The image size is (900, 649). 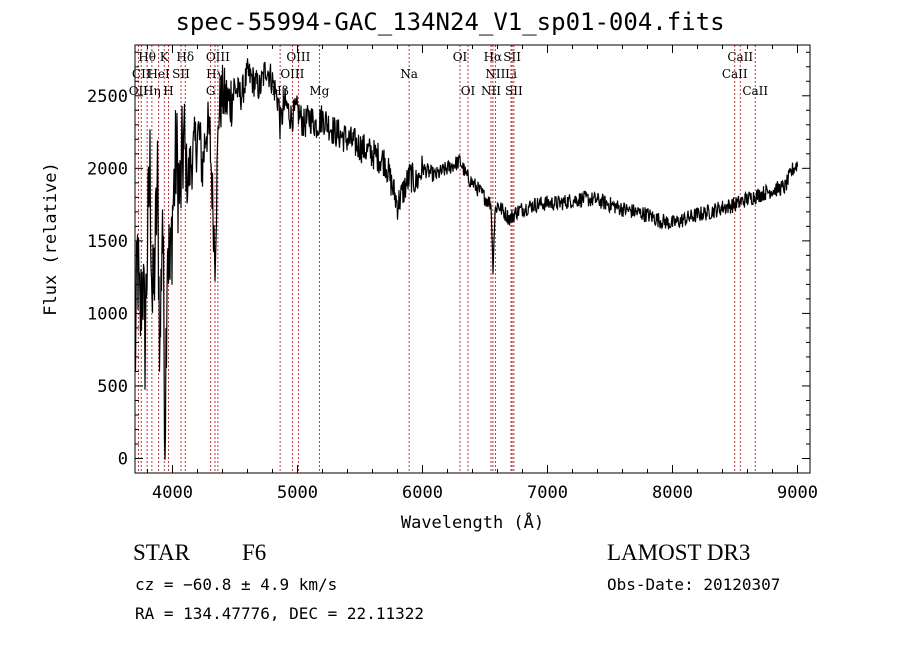 I want to click on spectral-line-label: HeI, so click(x=158, y=74).